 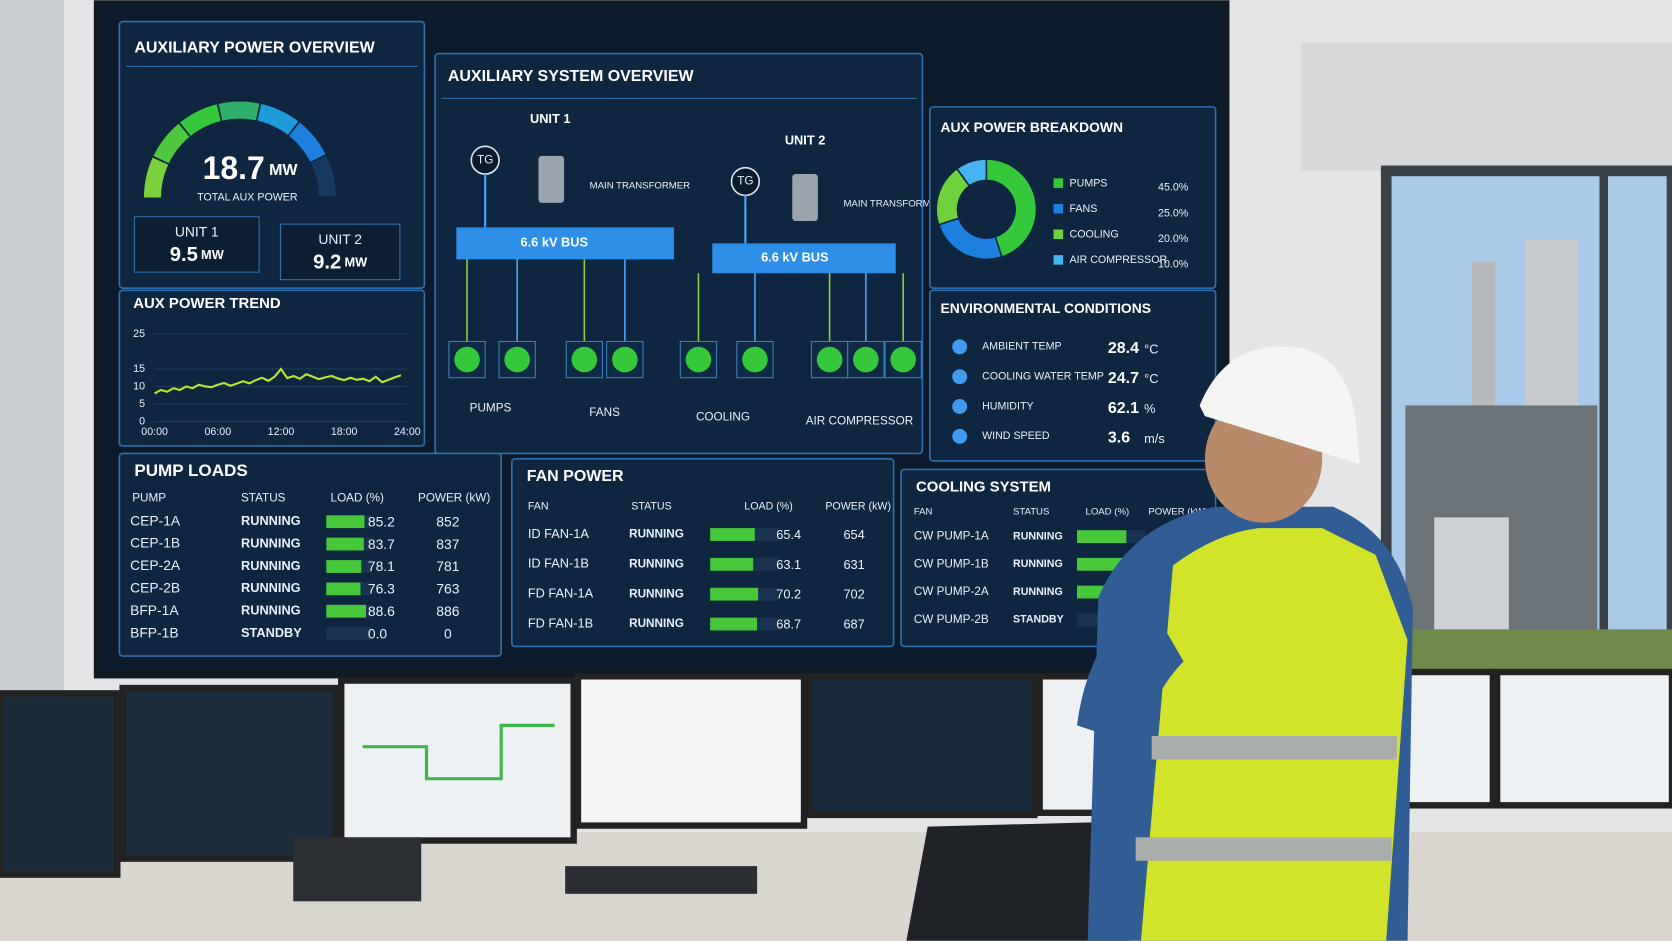 I want to click on row-power: 886, so click(x=447, y=611).